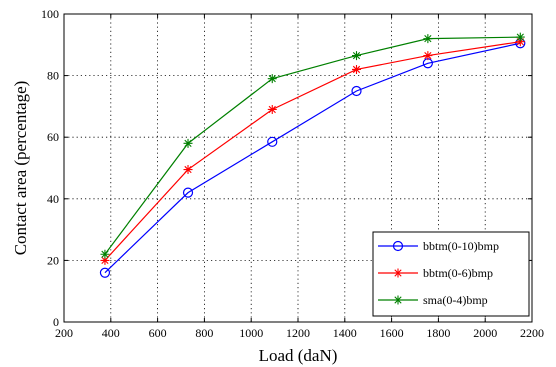 This screenshot has height=367, width=556. I want to click on legend-item: bbtm(0-6)bmp, so click(435, 273).